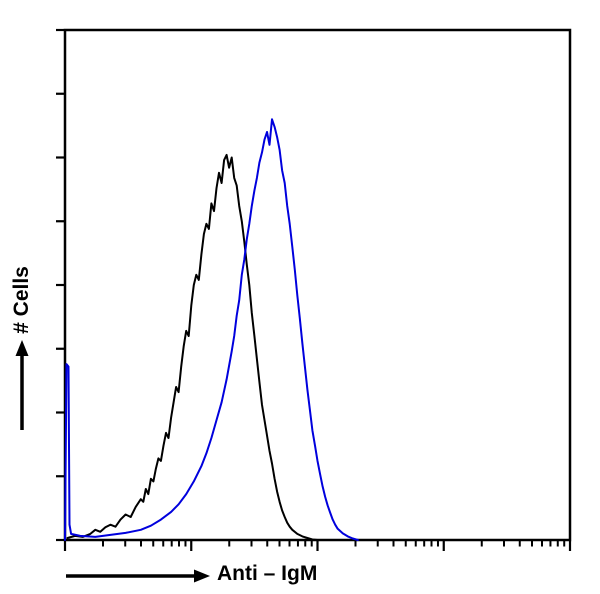 This screenshot has height=594, width=600. Describe the element at coordinates (267, 573) in the screenshot. I see `x-axis-label: Anti – IgM` at that location.